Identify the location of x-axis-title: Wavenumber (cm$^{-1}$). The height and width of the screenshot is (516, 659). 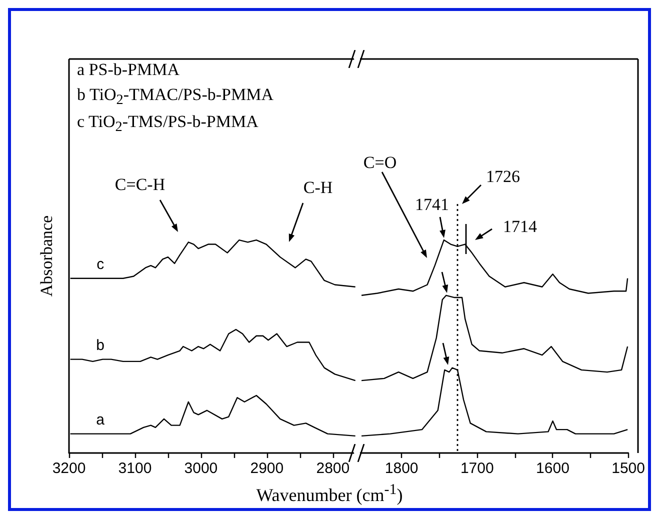
(329, 494).